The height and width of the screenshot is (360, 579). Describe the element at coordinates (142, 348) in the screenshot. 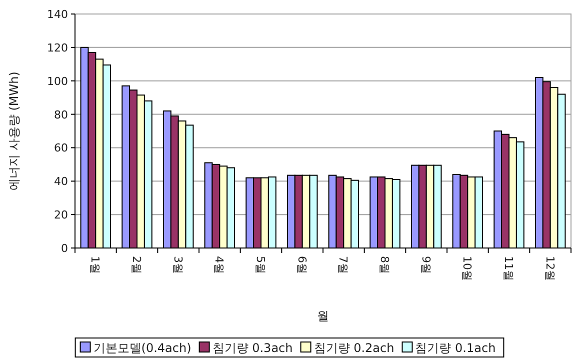

I see `legend-label: 기본모델(0.4ach)` at that location.